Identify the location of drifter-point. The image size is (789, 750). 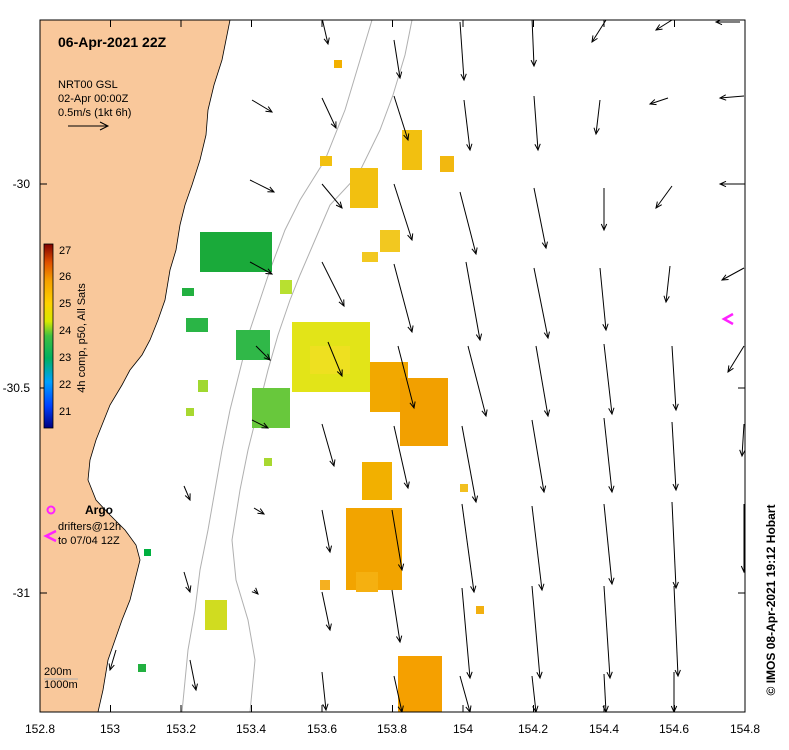
(147, 552).